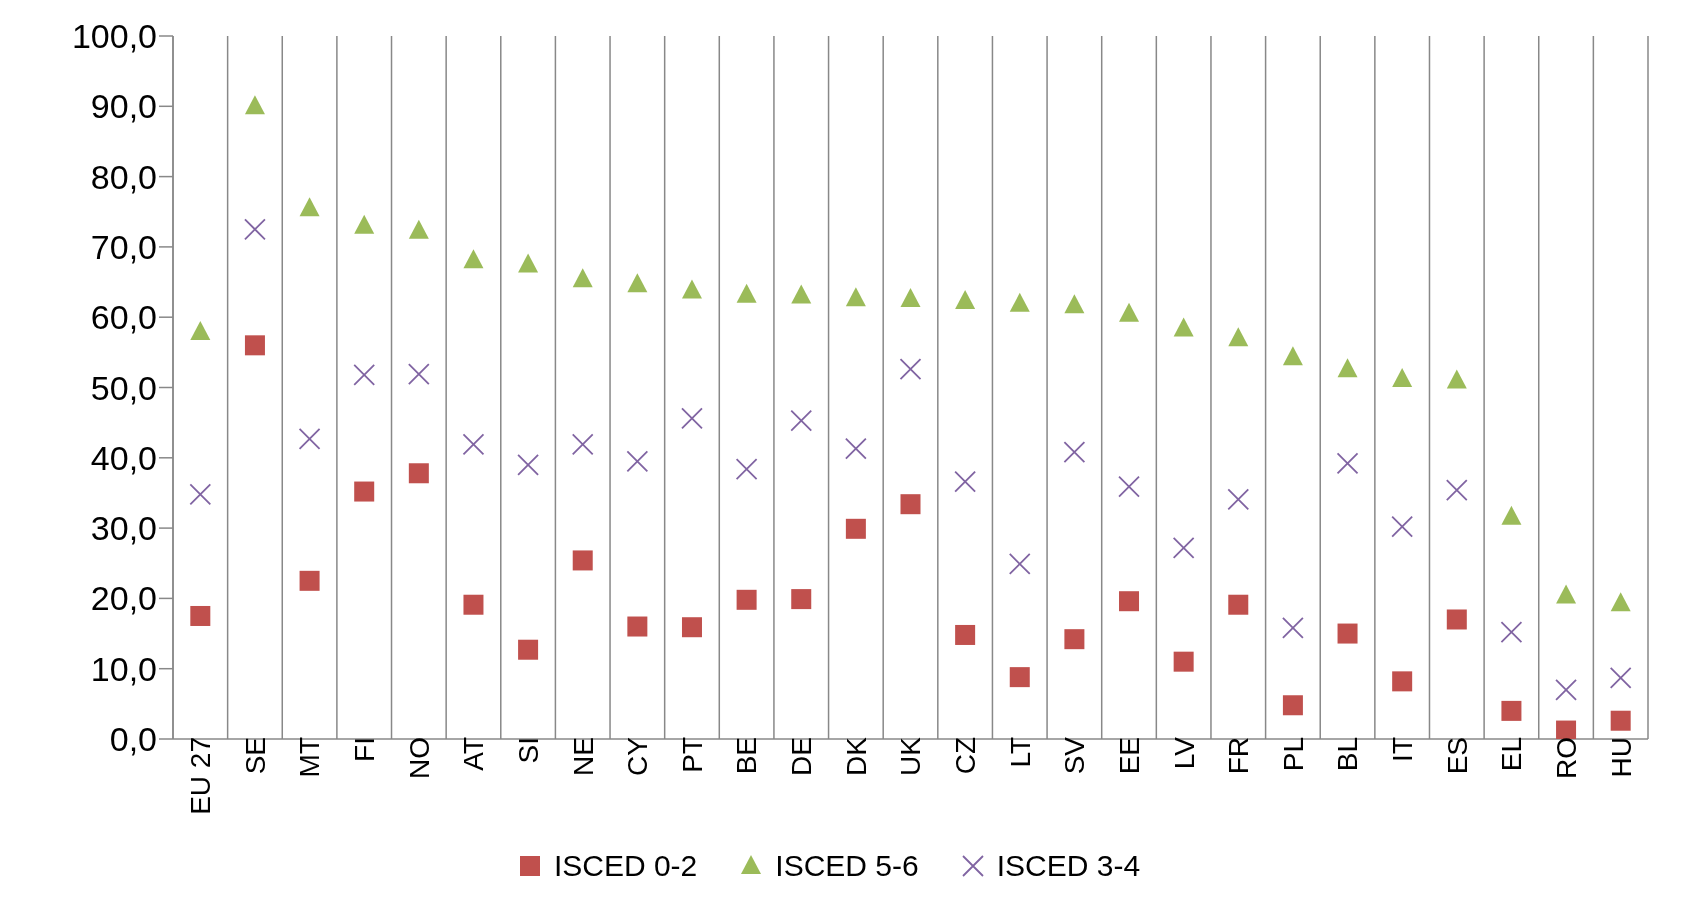 This screenshot has height=901, width=1682. What do you see at coordinates (1293, 754) in the screenshot?
I see `x-tick-label: PL` at bounding box center [1293, 754].